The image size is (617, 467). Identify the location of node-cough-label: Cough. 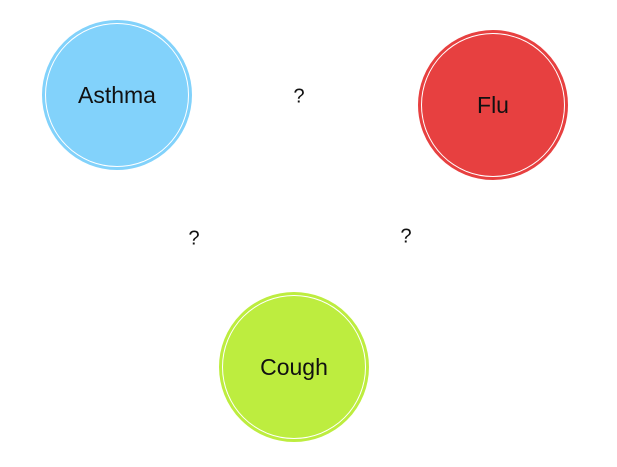
(294, 366).